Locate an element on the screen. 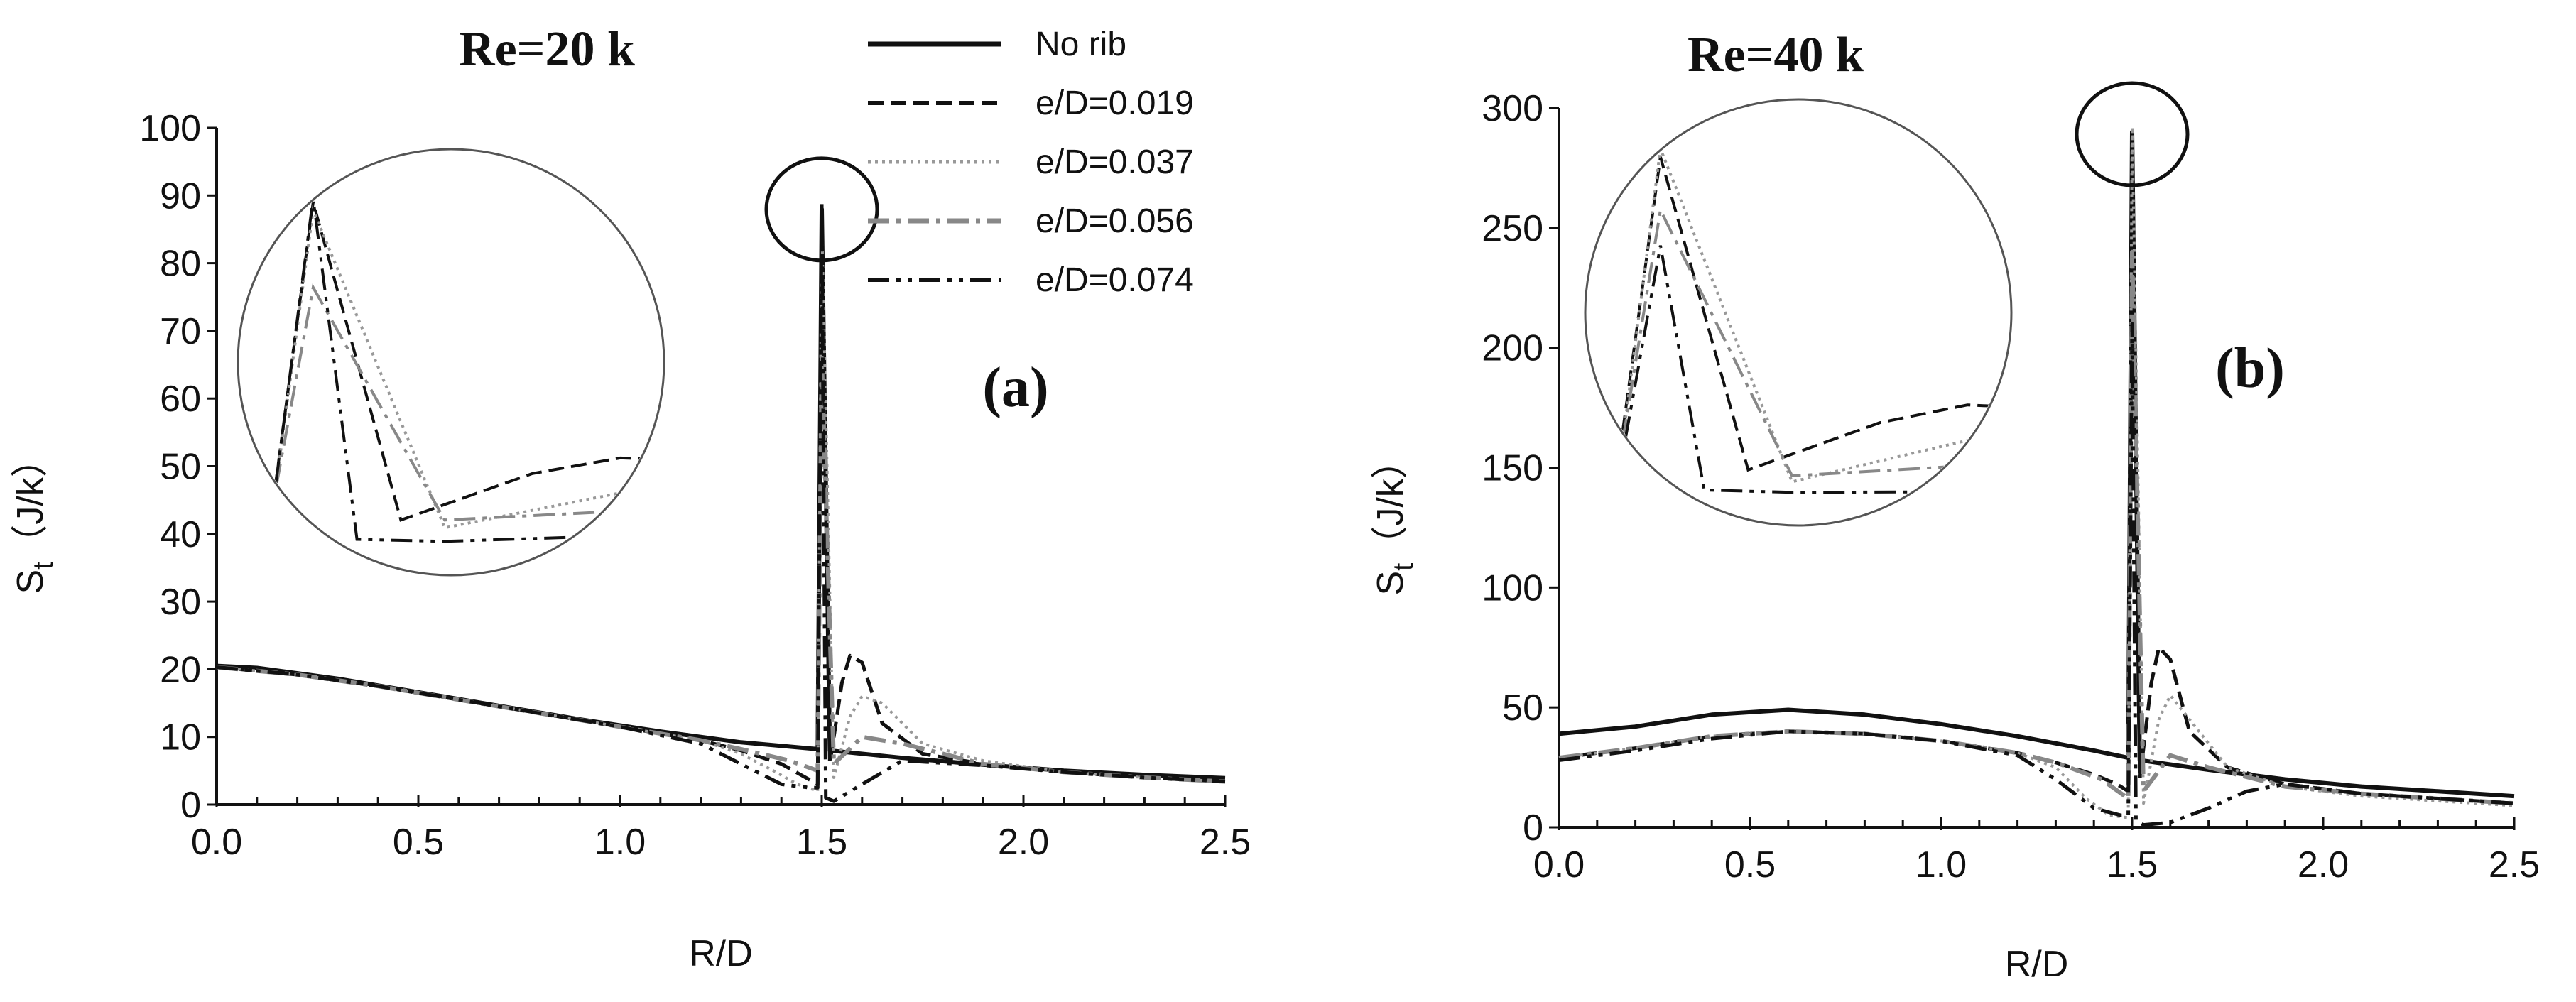  y-tick-label: 60 is located at coordinates (181, 399).